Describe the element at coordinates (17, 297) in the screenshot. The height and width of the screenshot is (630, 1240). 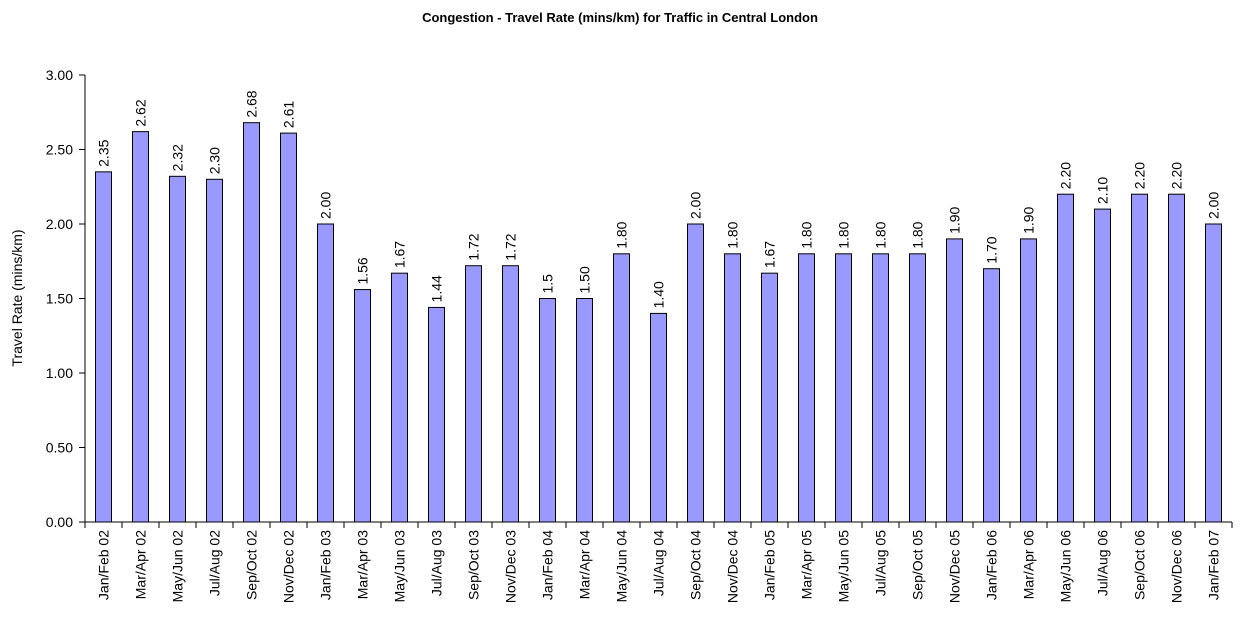
I see `y-axis-title: Travel Rate (mins/km)` at that location.